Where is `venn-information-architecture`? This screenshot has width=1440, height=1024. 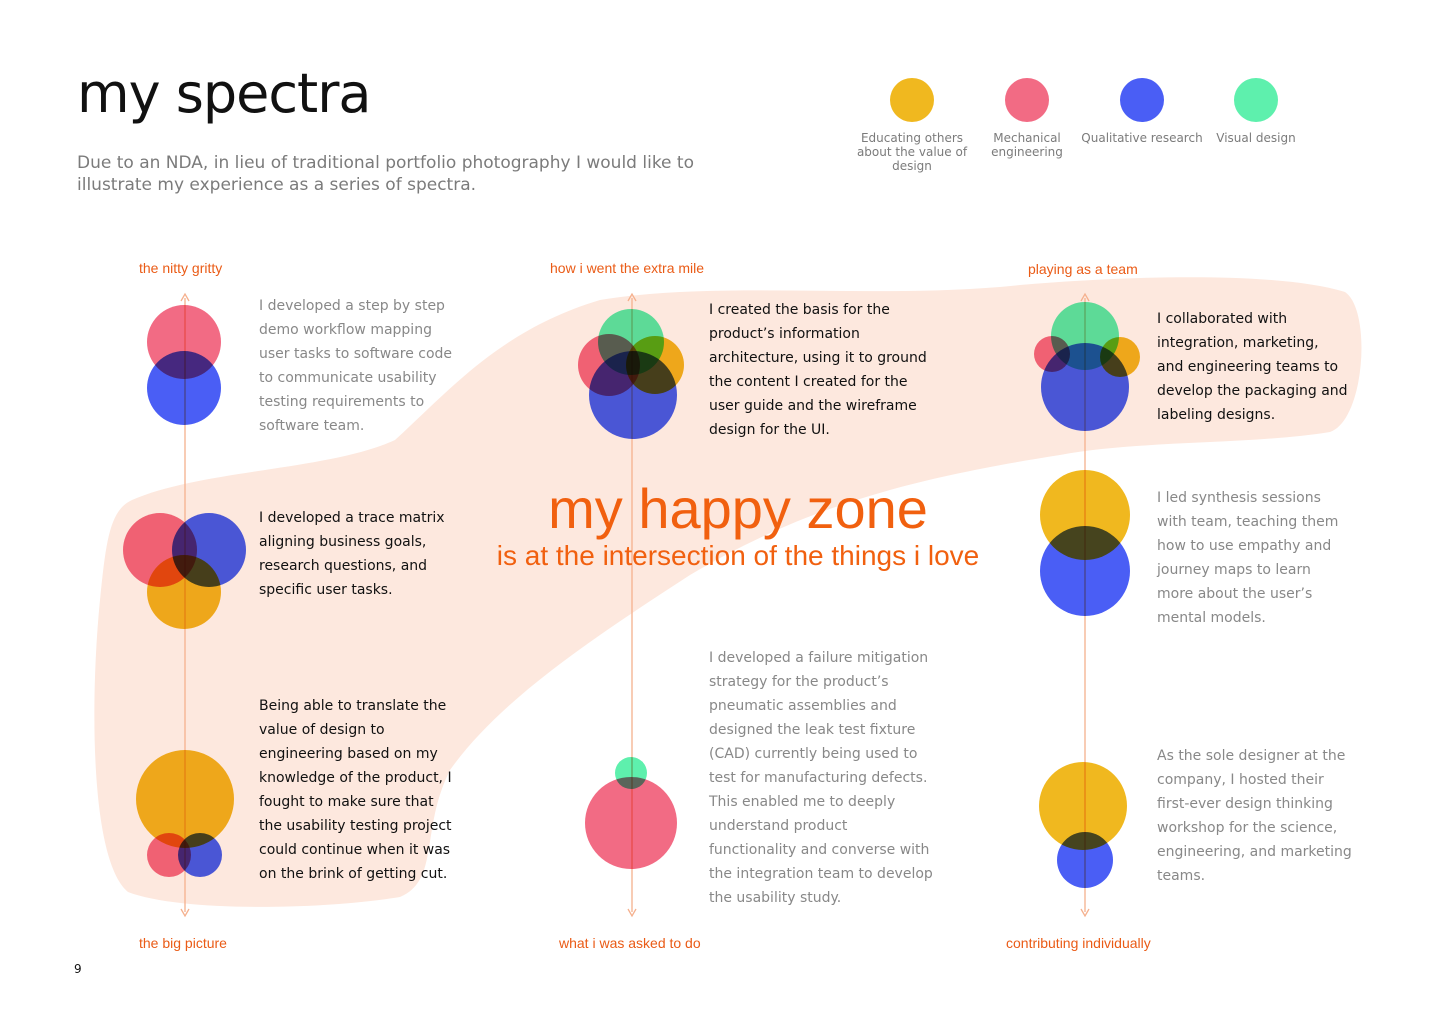 venn-information-architecture is located at coordinates (631, 374).